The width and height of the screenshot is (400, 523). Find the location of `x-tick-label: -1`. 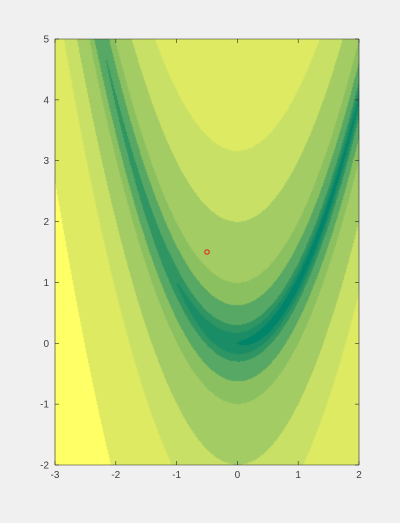

x-tick-label: -1 is located at coordinates (176, 475).